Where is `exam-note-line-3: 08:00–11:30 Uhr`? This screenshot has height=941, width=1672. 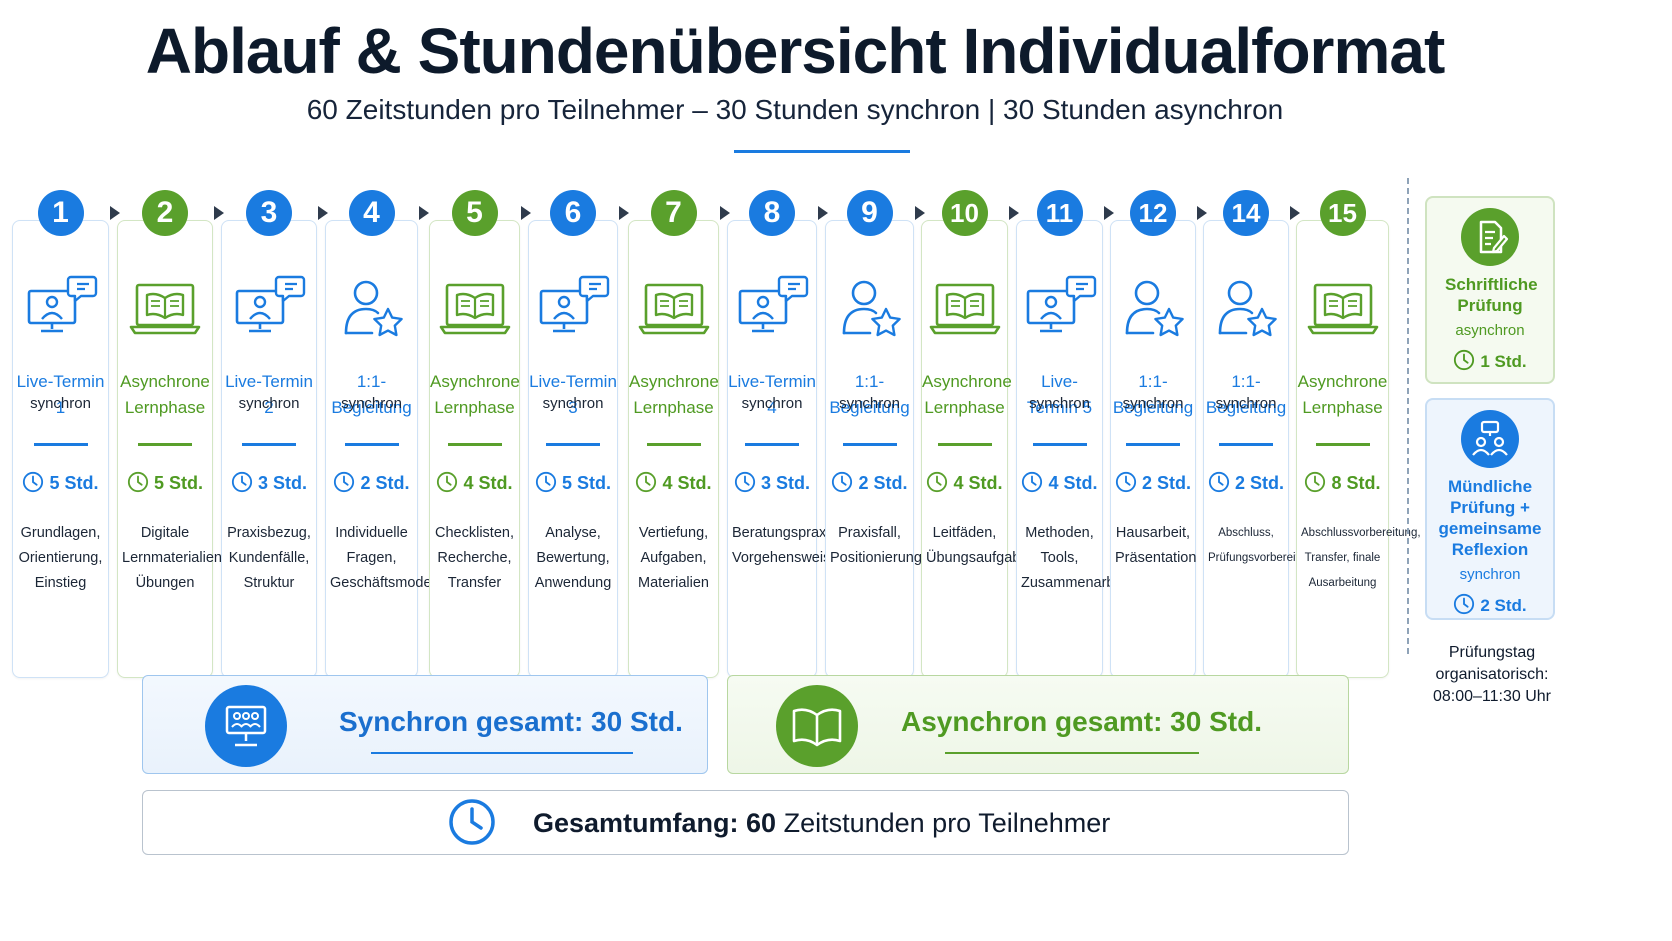
exam-note-line-3: 08:00–11:30 Uhr is located at coordinates (1491, 696).